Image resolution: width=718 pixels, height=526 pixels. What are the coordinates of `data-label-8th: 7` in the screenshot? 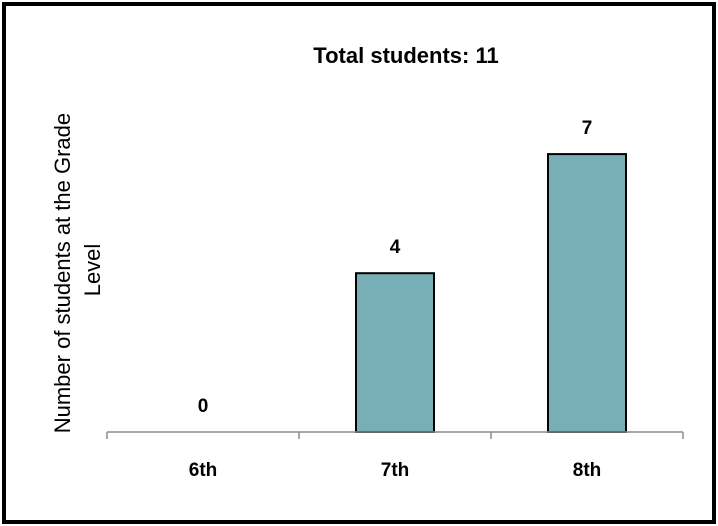 It's located at (587, 128).